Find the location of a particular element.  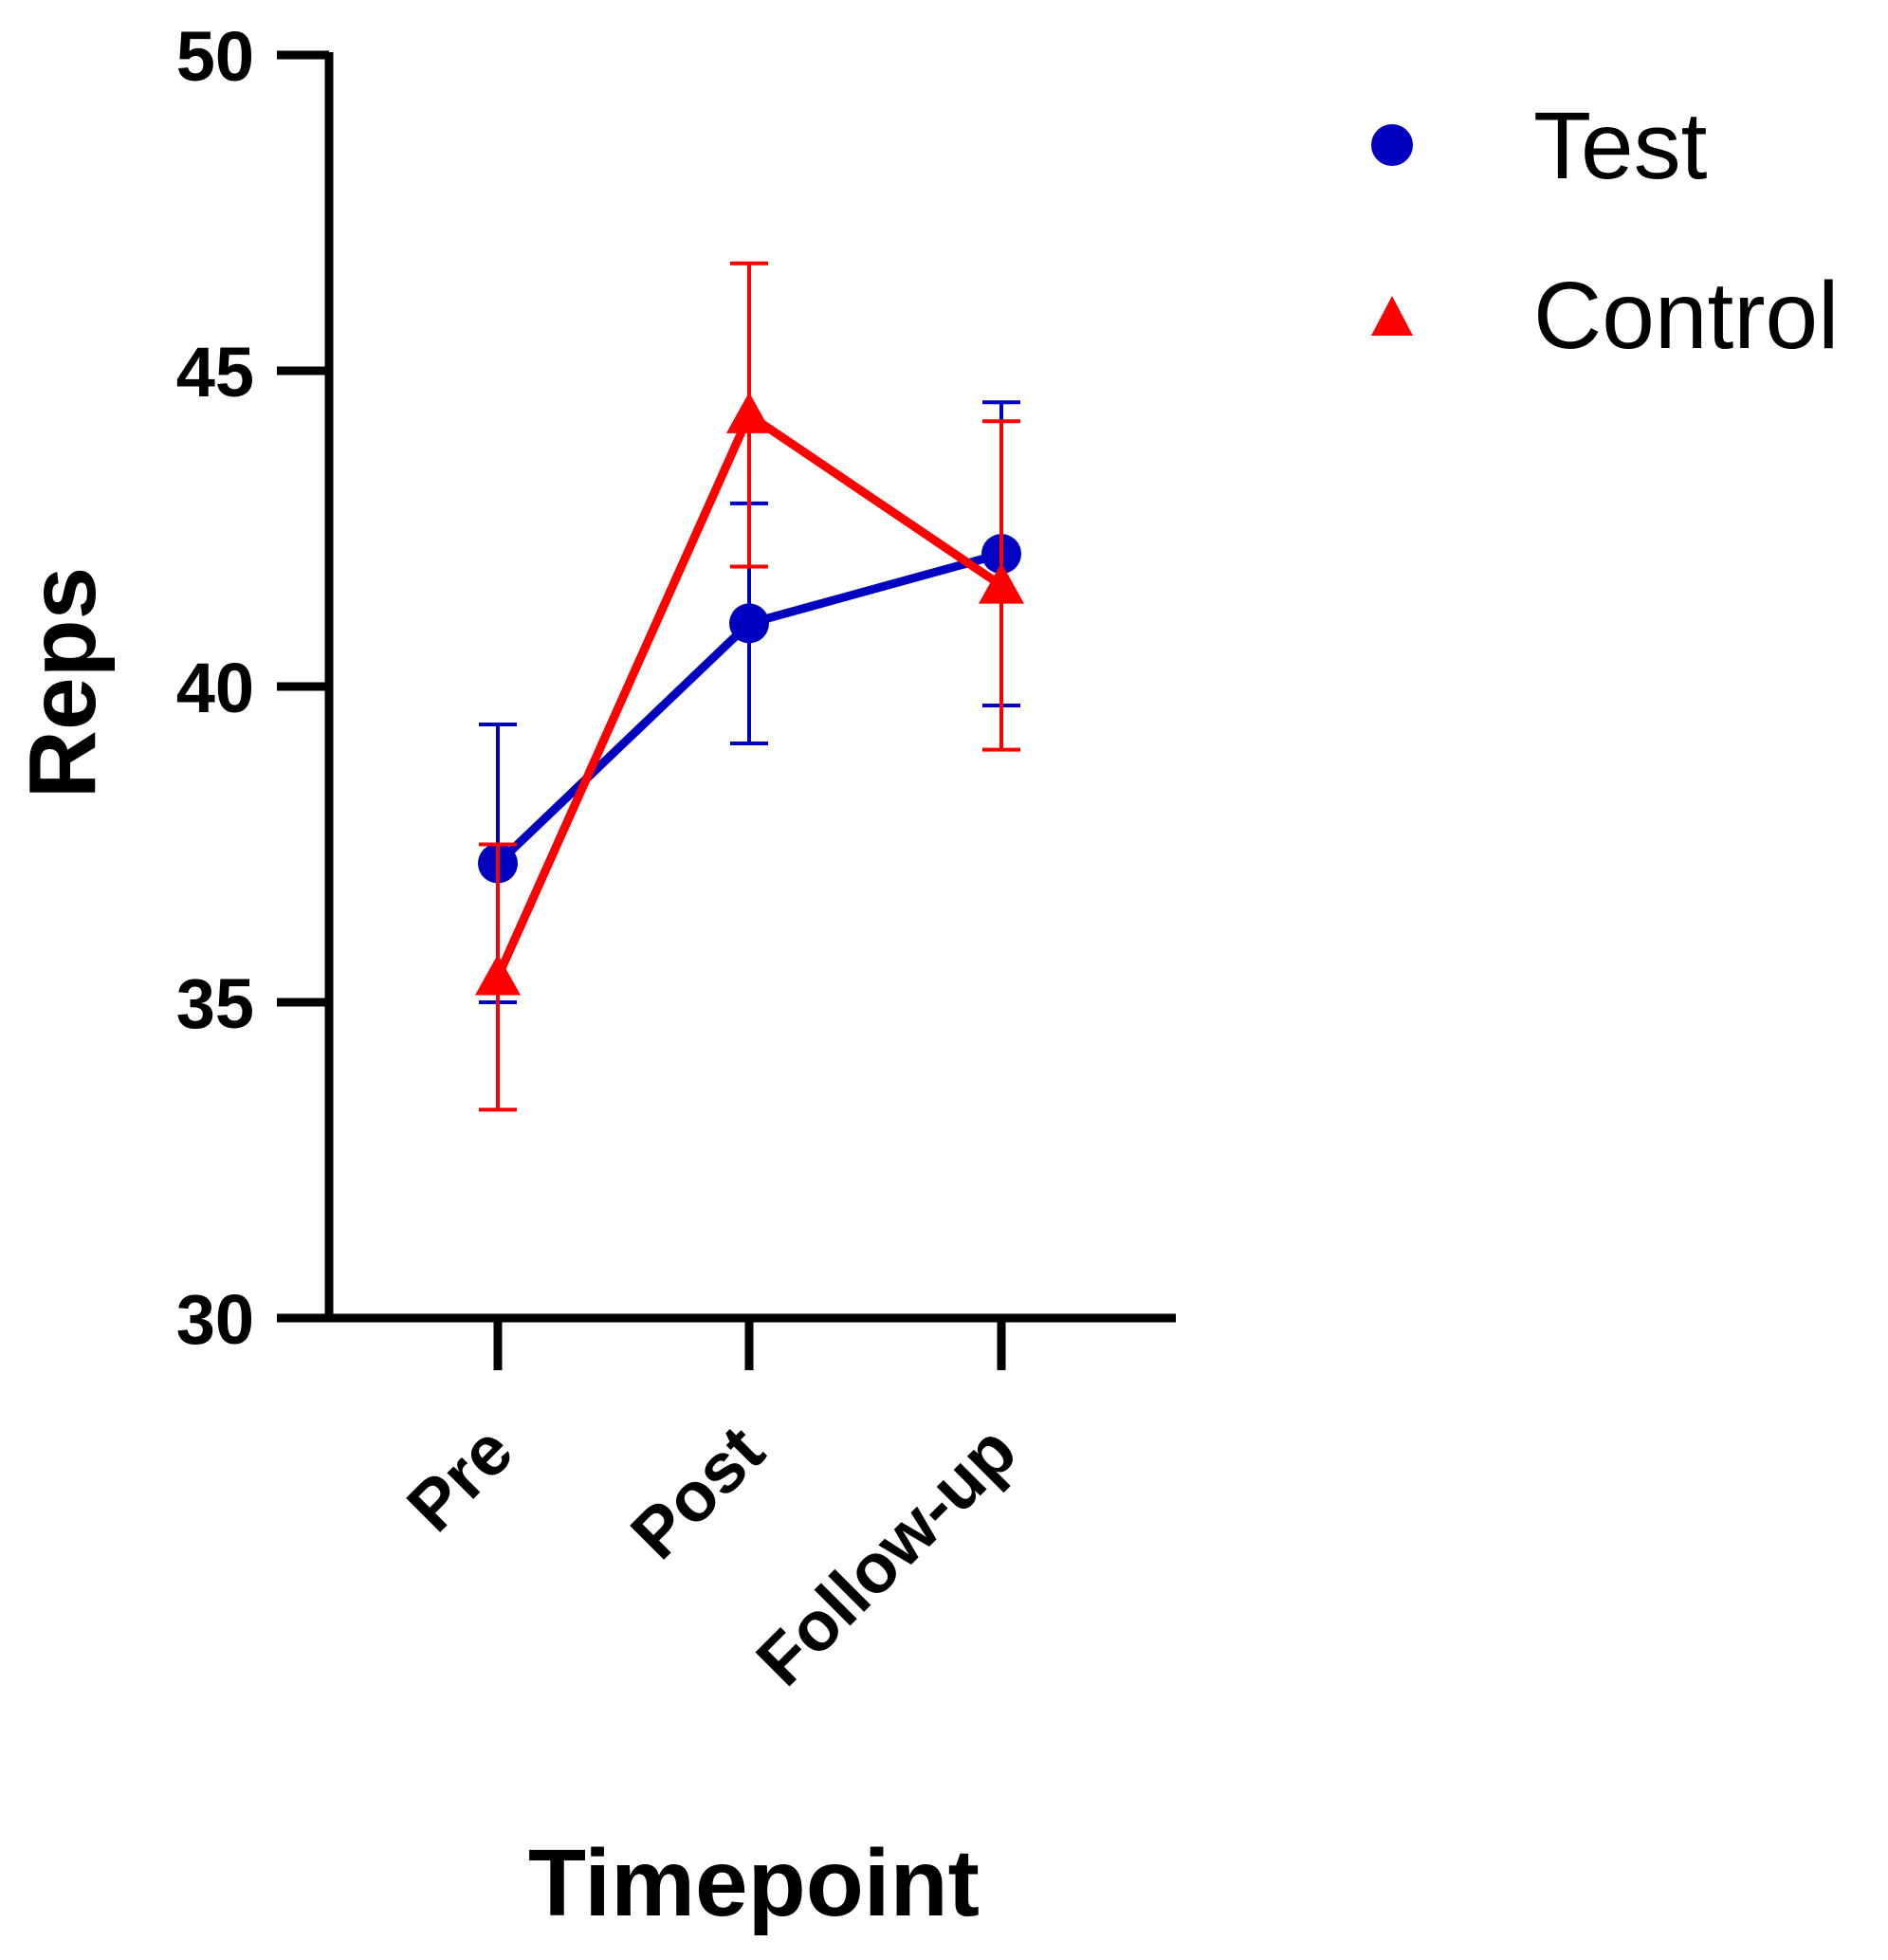

y-tick-label: 50 is located at coordinates (215, 56).